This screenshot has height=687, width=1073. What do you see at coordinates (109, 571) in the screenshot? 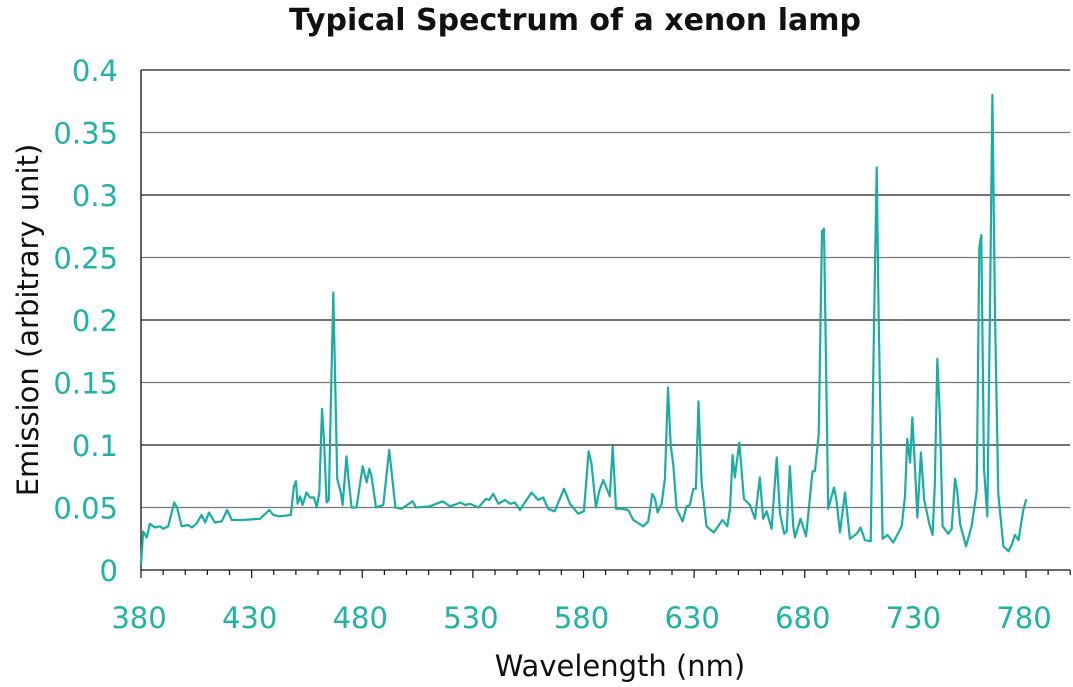
I see `y-tick-label: 0` at bounding box center [109, 571].